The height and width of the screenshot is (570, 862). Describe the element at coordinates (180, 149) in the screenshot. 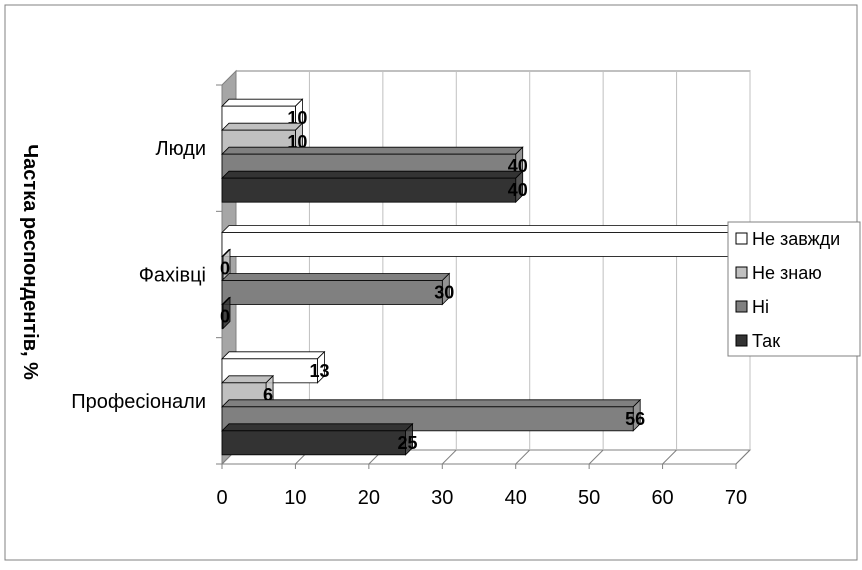

I see `category-label: Люди` at that location.